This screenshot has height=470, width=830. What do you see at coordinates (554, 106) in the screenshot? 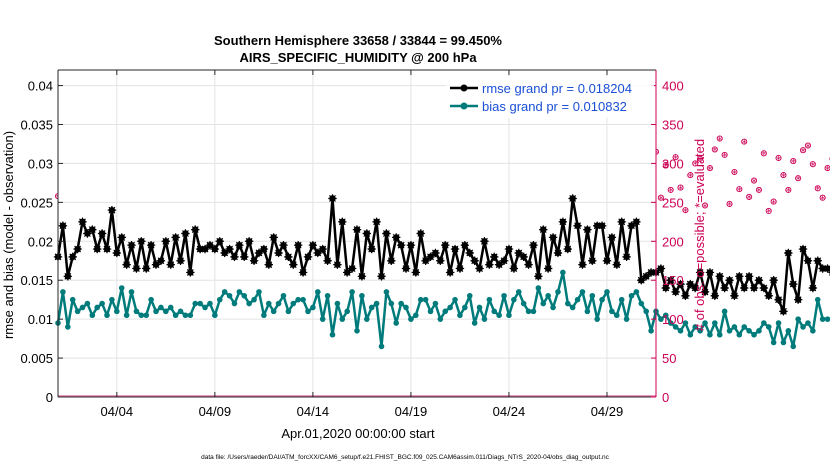
I see `legend-bias-label: bias grand pr = 0.010832` at bounding box center [554, 106].